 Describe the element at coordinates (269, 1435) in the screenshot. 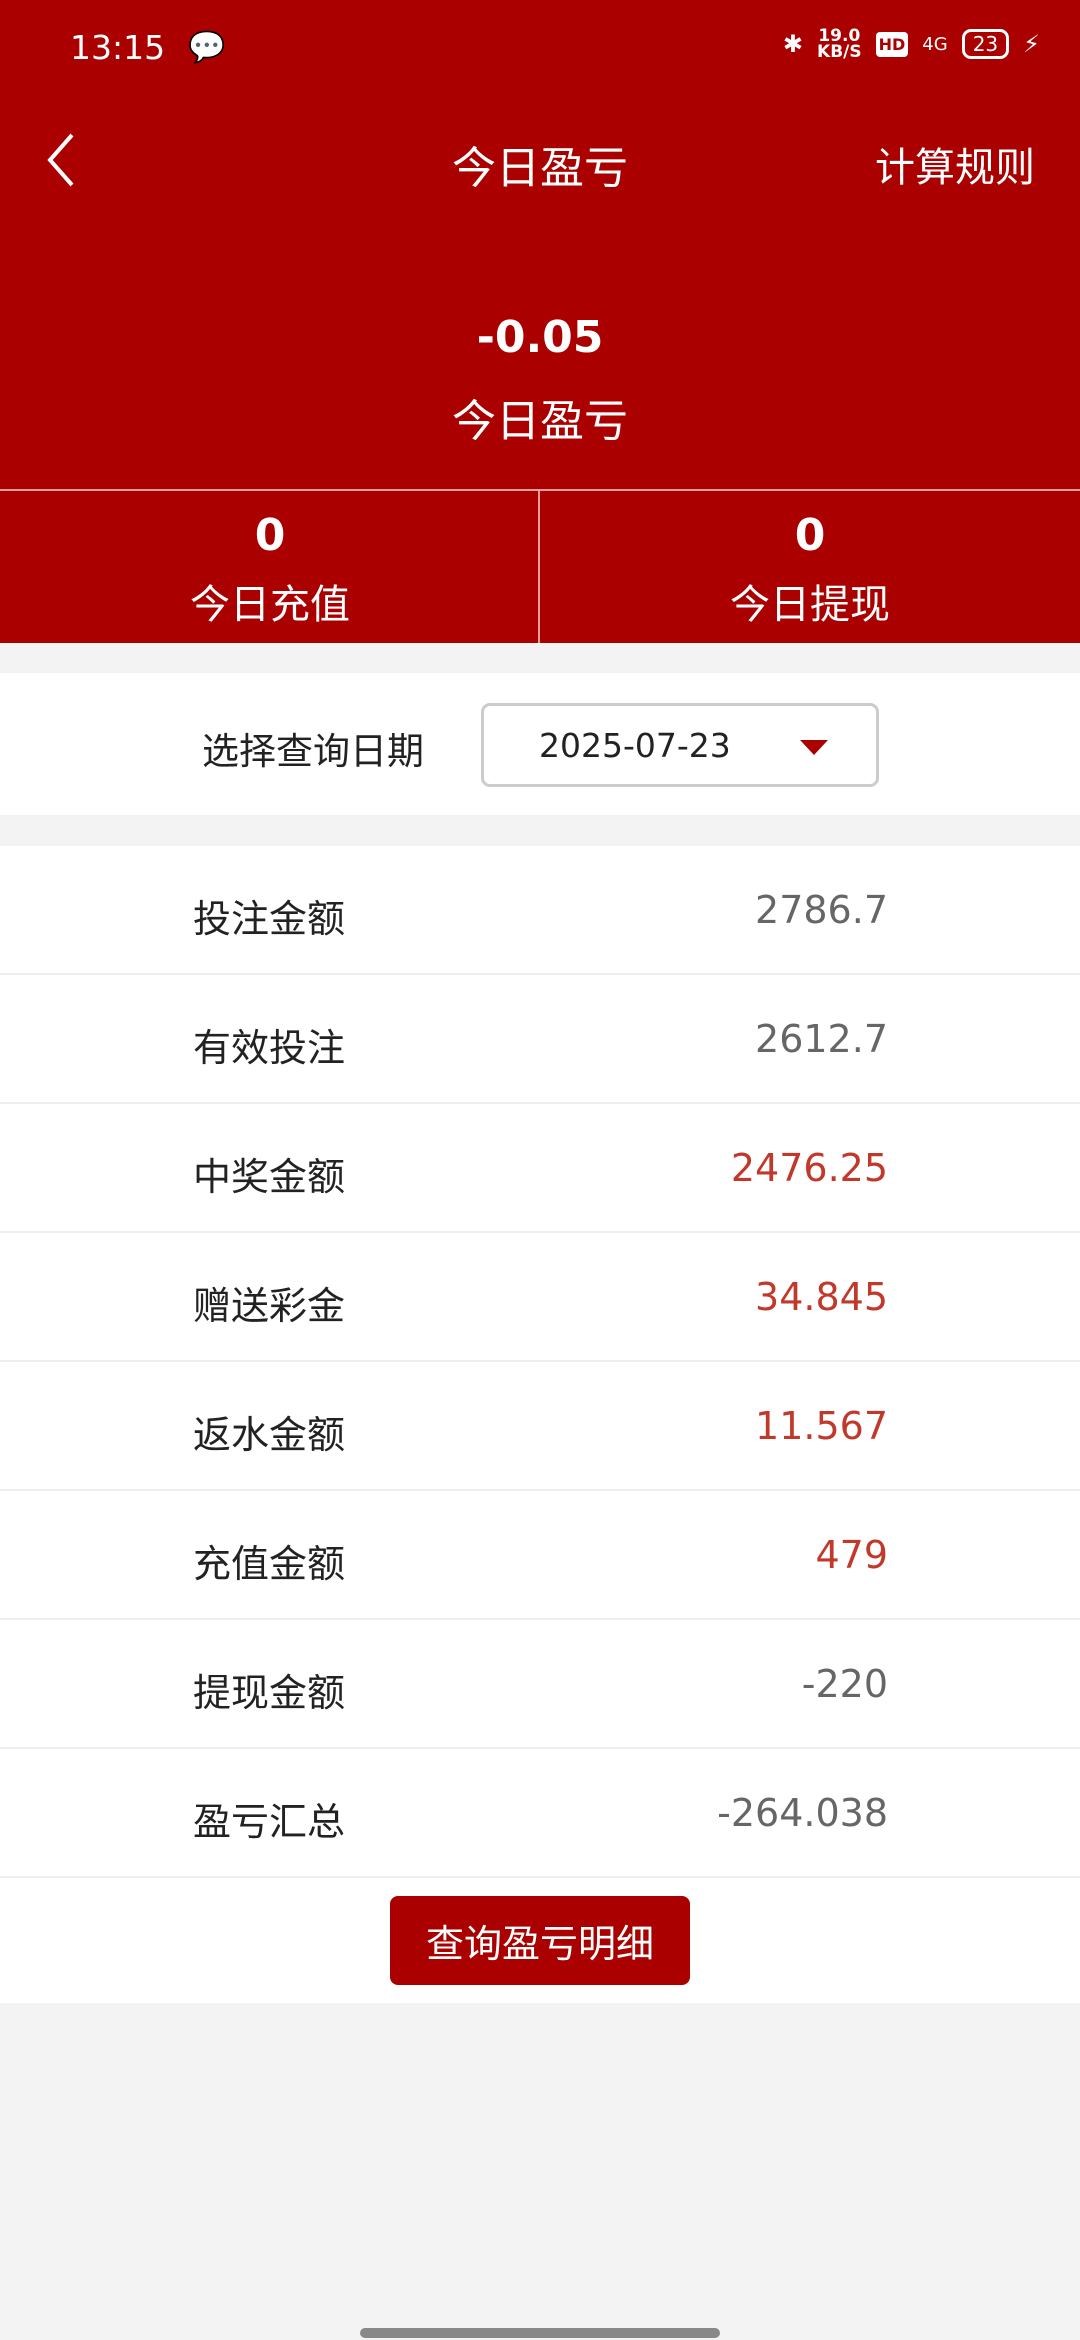

I see `row-label: 返水金额` at that location.